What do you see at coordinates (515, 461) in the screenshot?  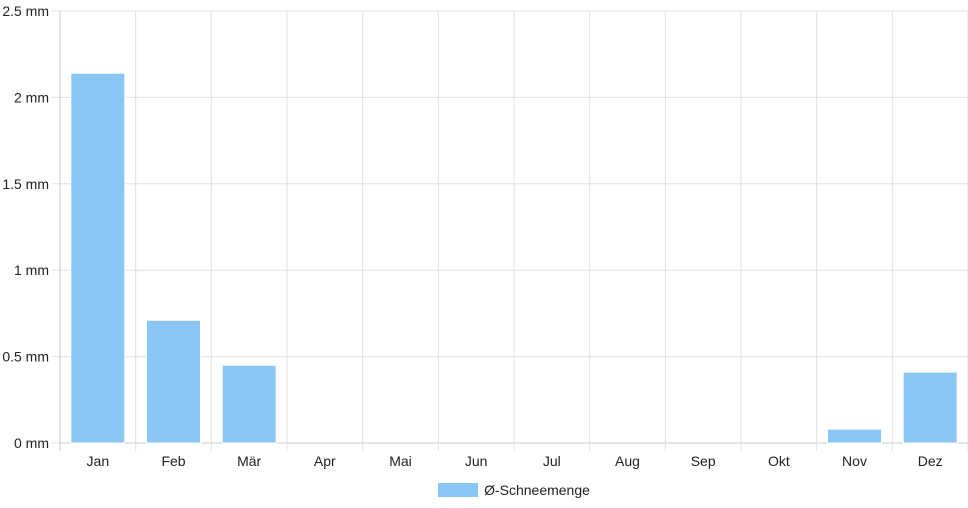 I see `x-axis-ticks: Jan Feb Mär Apr Mai Jun Jul Aug Sep Okt Nov Dez` at bounding box center [515, 461].